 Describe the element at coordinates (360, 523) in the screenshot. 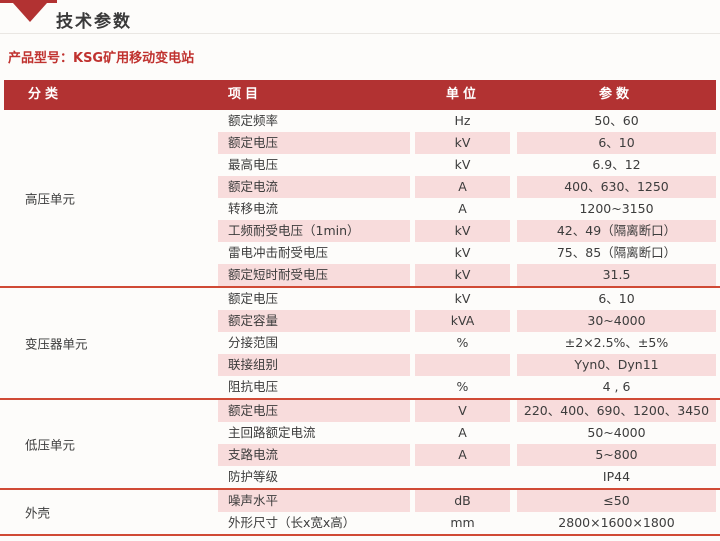

I see `table-row: 外形尺寸（长x宽x高） mm 2800×1600×1800` at that location.